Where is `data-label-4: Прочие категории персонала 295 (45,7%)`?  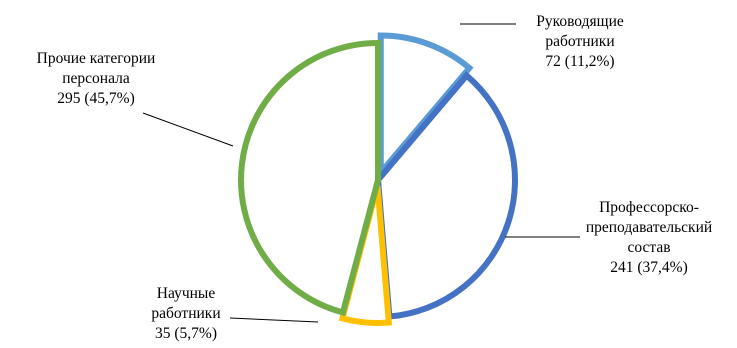 data-label-4: Прочие категории персонала 295 (45,7%) is located at coordinates (96, 78).